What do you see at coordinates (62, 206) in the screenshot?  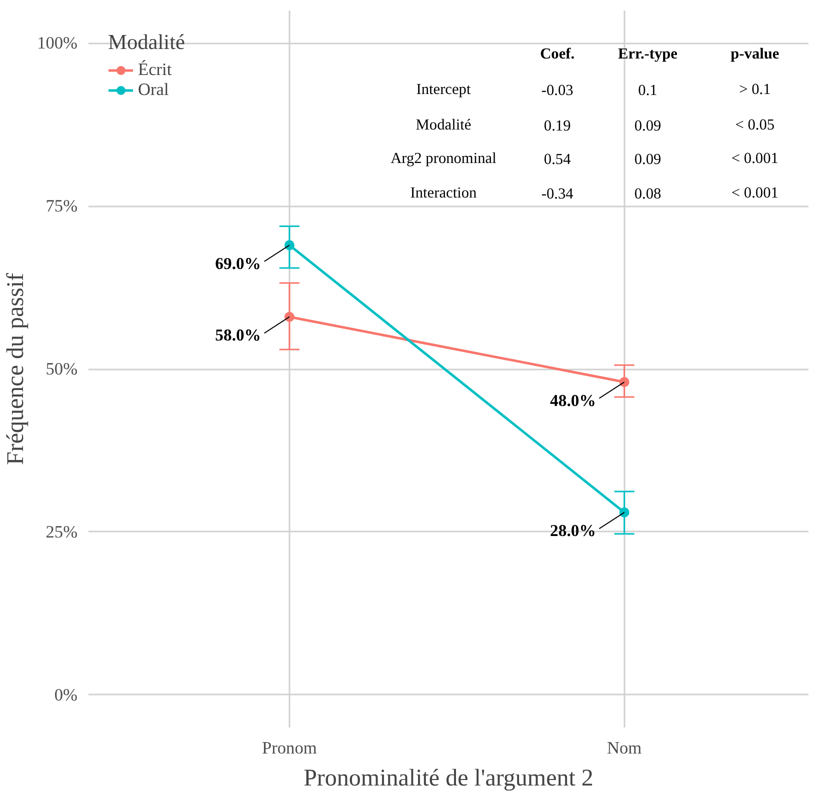 I see `y-tick-label: 75%` at bounding box center [62, 206].